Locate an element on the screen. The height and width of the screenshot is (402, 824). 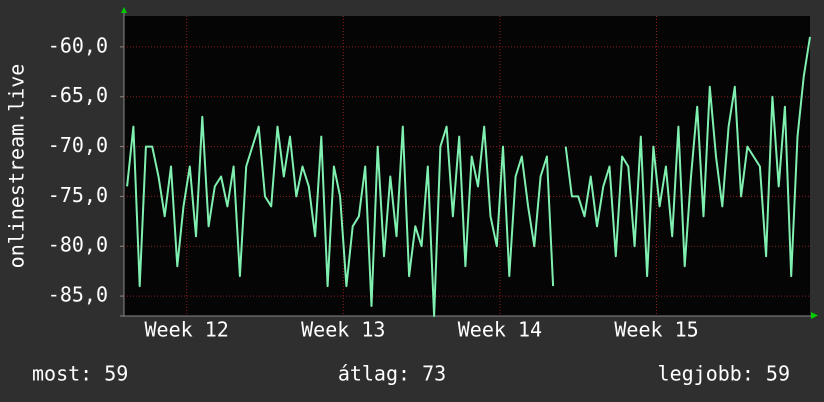
y-tick-label: -80,0 is located at coordinates (78, 245).